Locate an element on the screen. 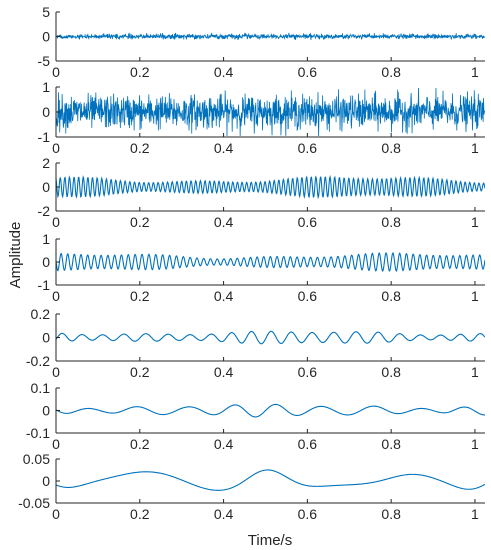  y-tick-label: 5 is located at coordinates (46, 12).